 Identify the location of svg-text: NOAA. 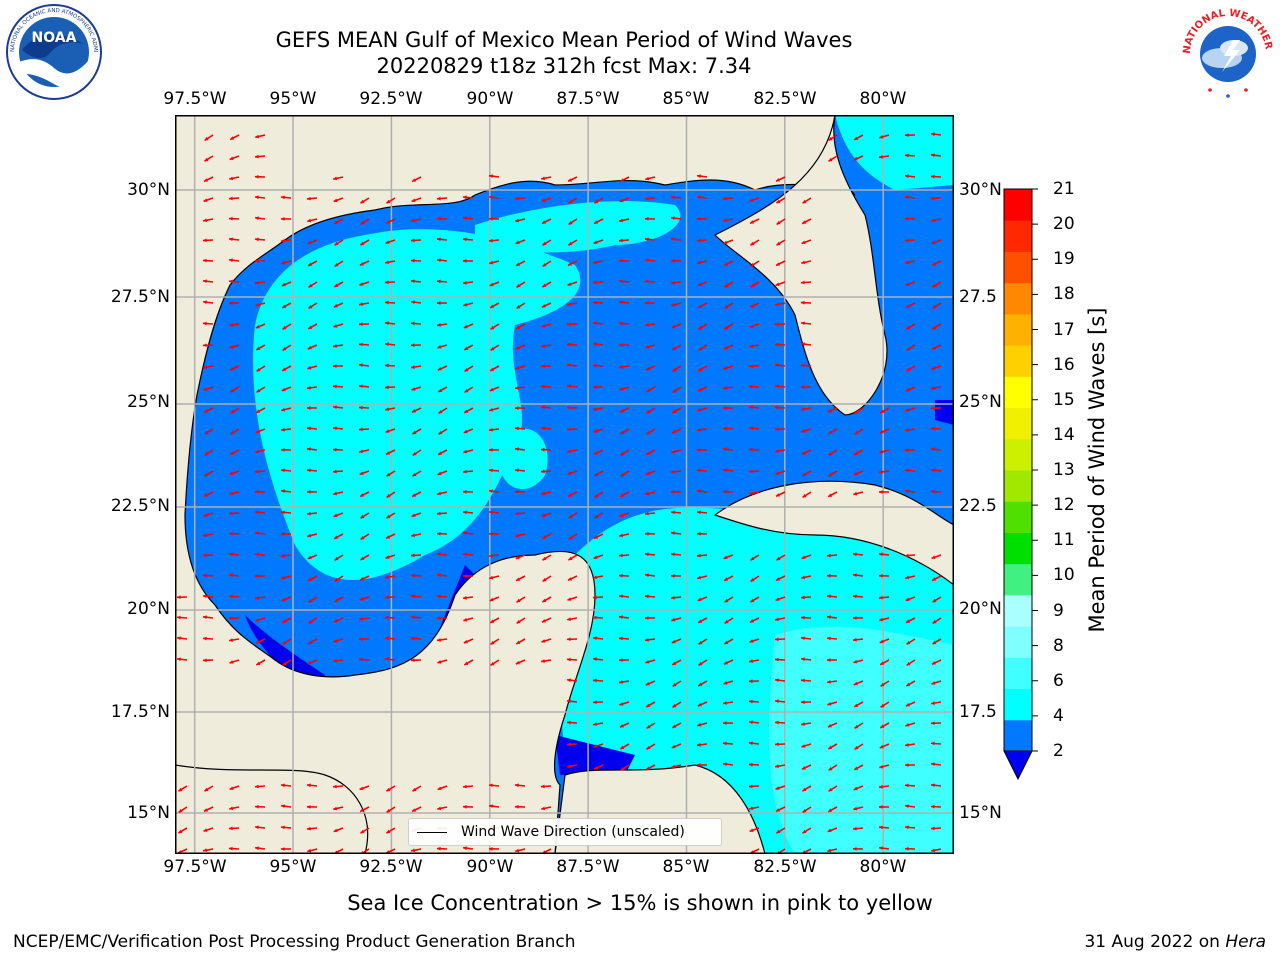
(54, 38).